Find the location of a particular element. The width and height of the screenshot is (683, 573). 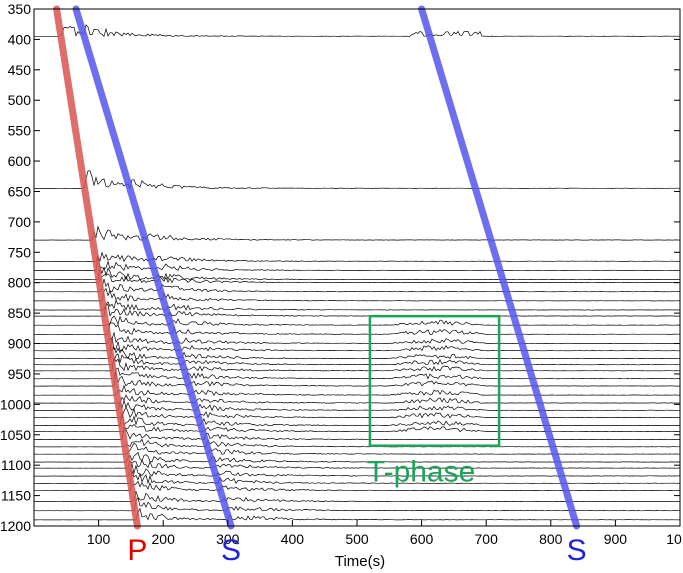

y-tick-label: 400 is located at coordinates (20, 39).